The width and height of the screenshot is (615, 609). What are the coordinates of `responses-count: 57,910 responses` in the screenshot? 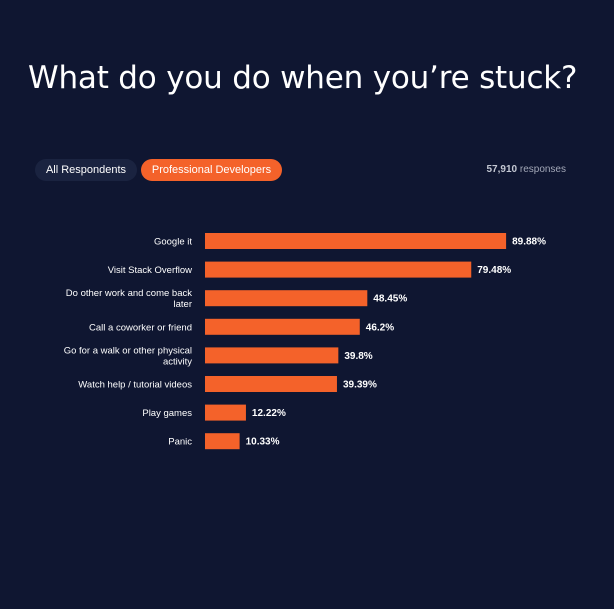 It's located at (526, 169).